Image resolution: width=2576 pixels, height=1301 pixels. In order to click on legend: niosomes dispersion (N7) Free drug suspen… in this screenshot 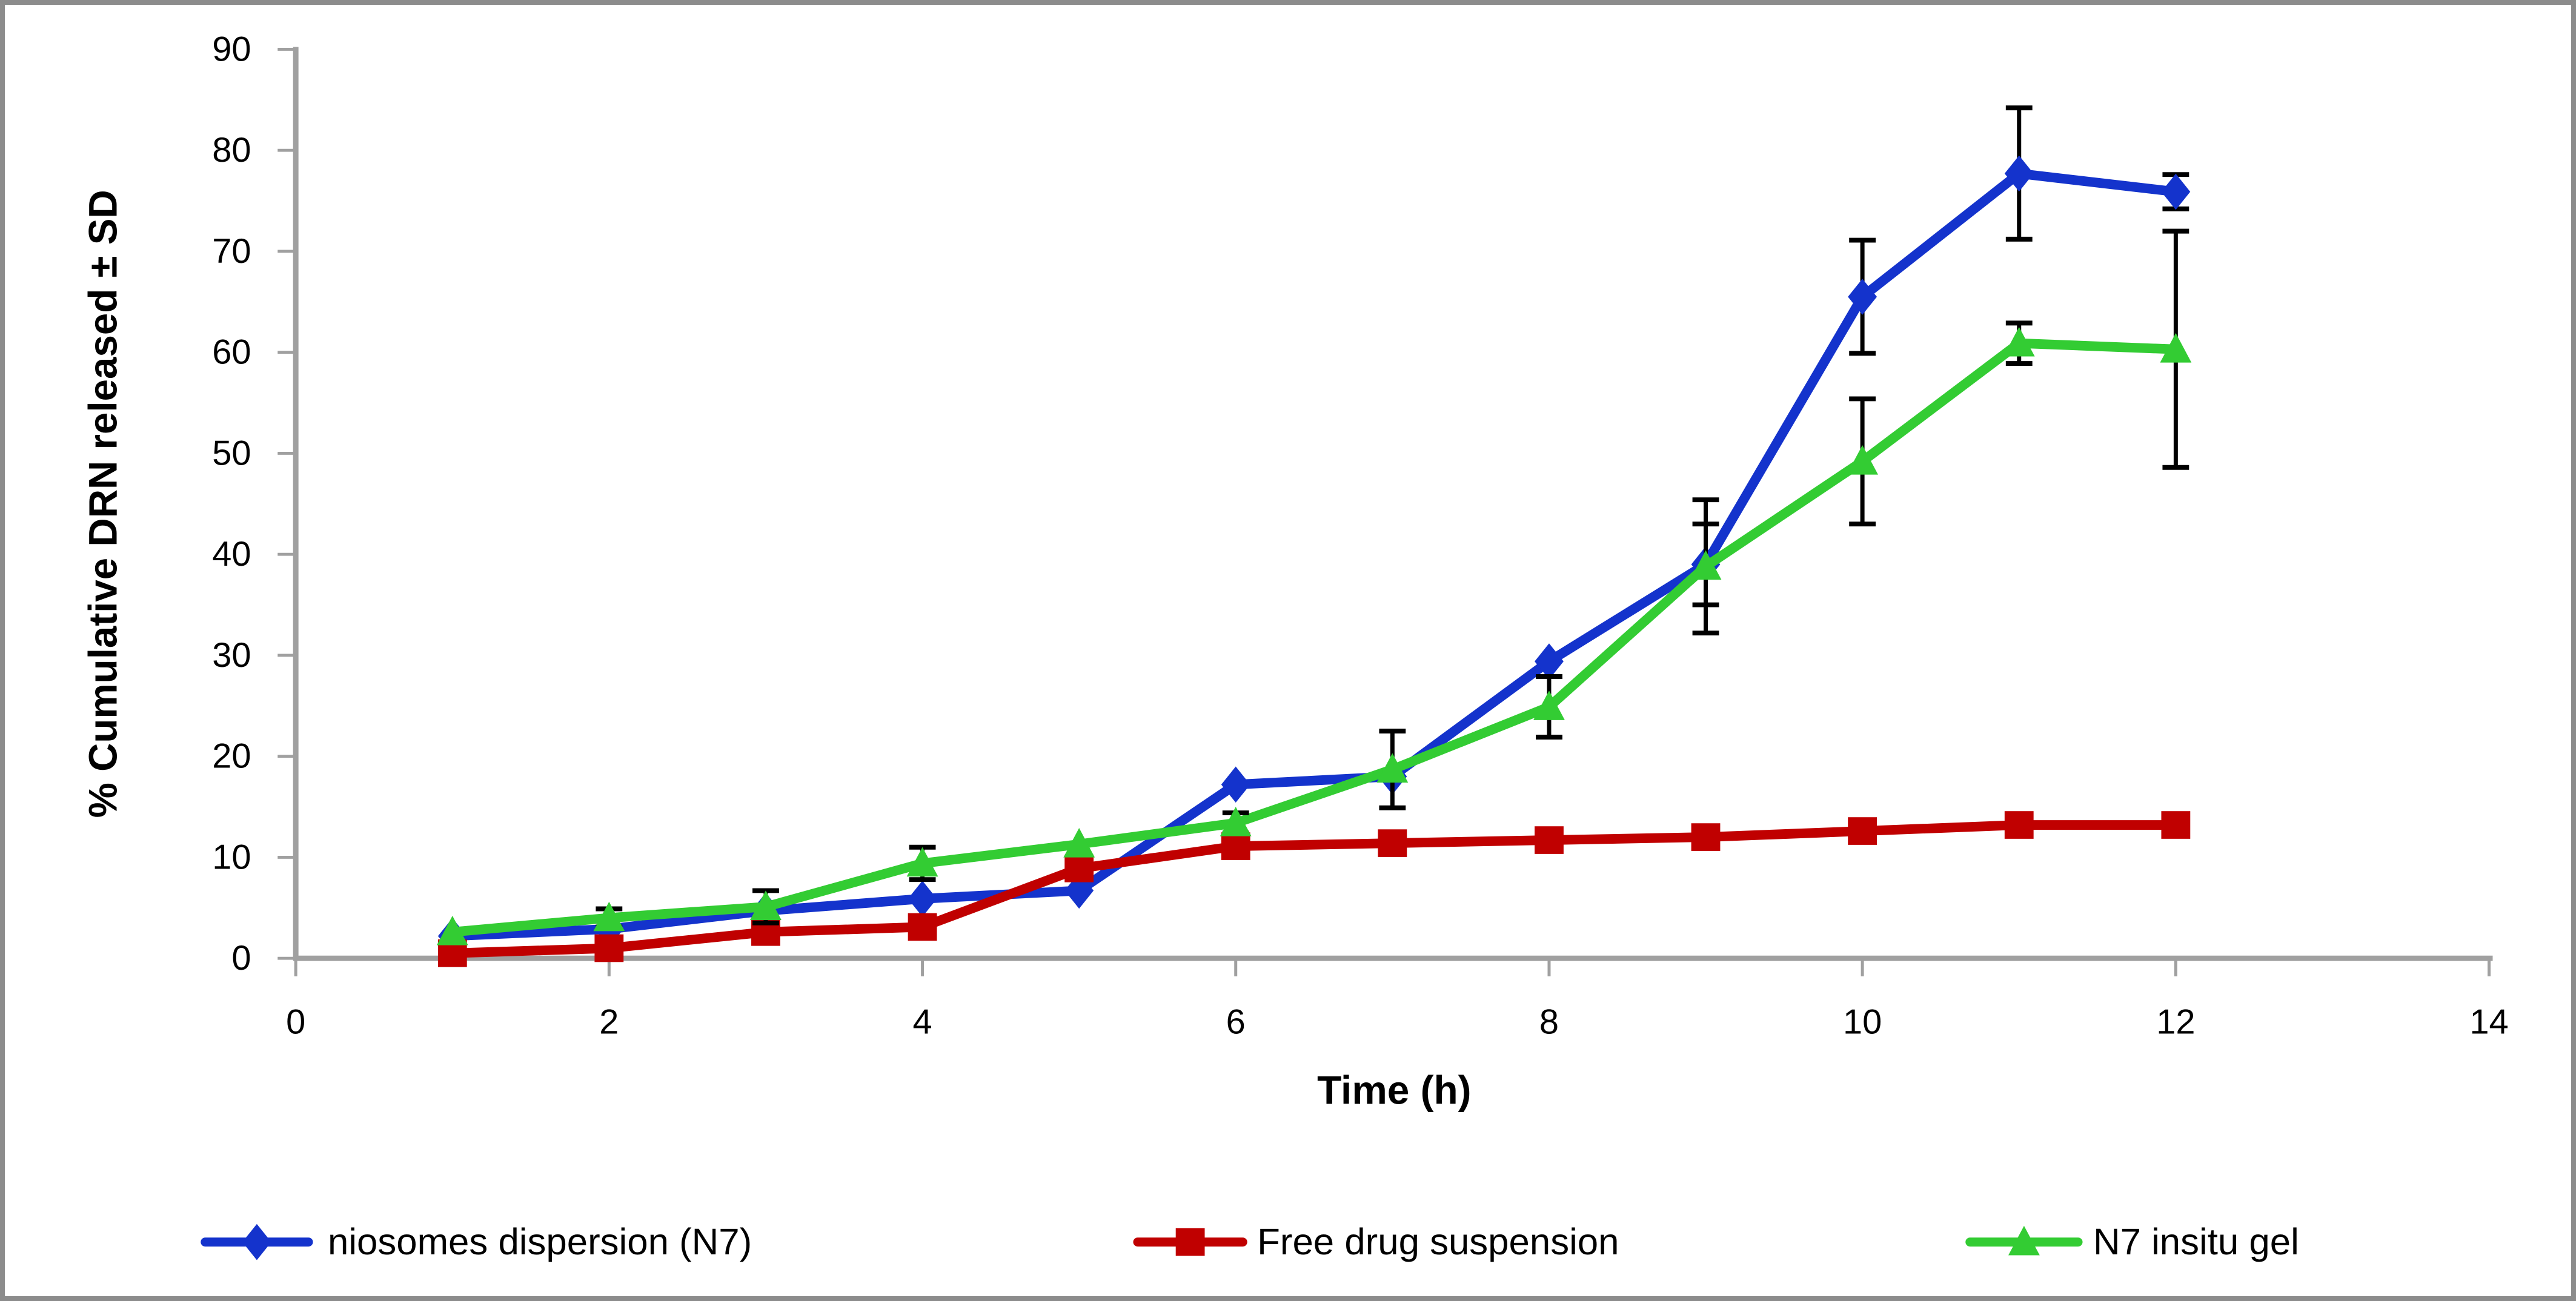, I will do `click(1250, 1242)`.